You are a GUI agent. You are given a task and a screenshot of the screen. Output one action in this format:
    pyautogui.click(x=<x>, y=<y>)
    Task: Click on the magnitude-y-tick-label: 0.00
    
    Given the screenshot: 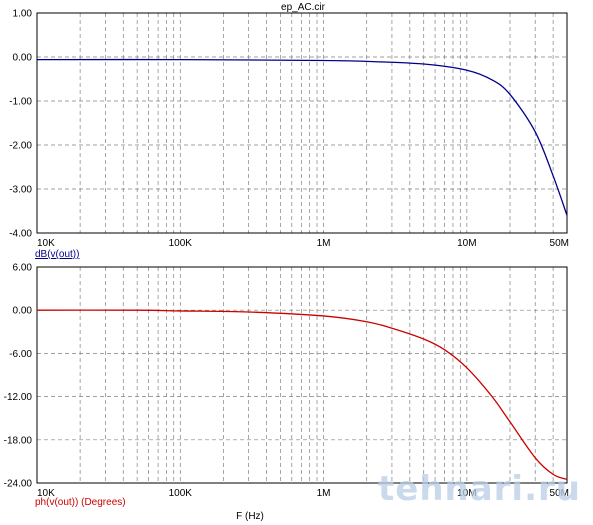 What is the action you would take?
    pyautogui.click(x=23, y=58)
    